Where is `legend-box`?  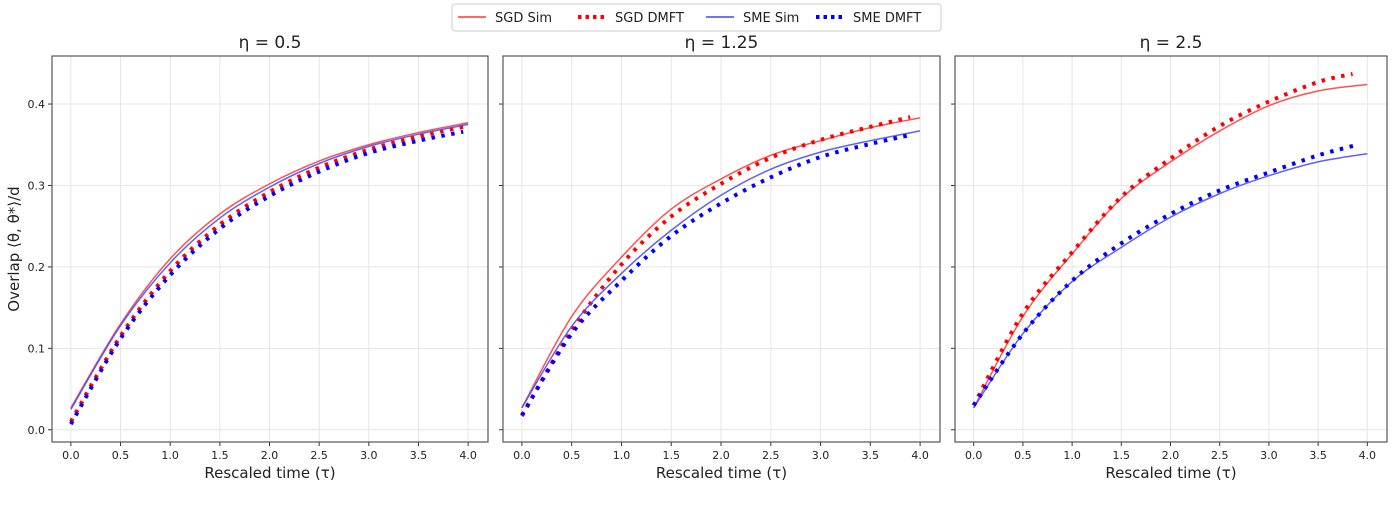
legend-box is located at coordinates (696, 17).